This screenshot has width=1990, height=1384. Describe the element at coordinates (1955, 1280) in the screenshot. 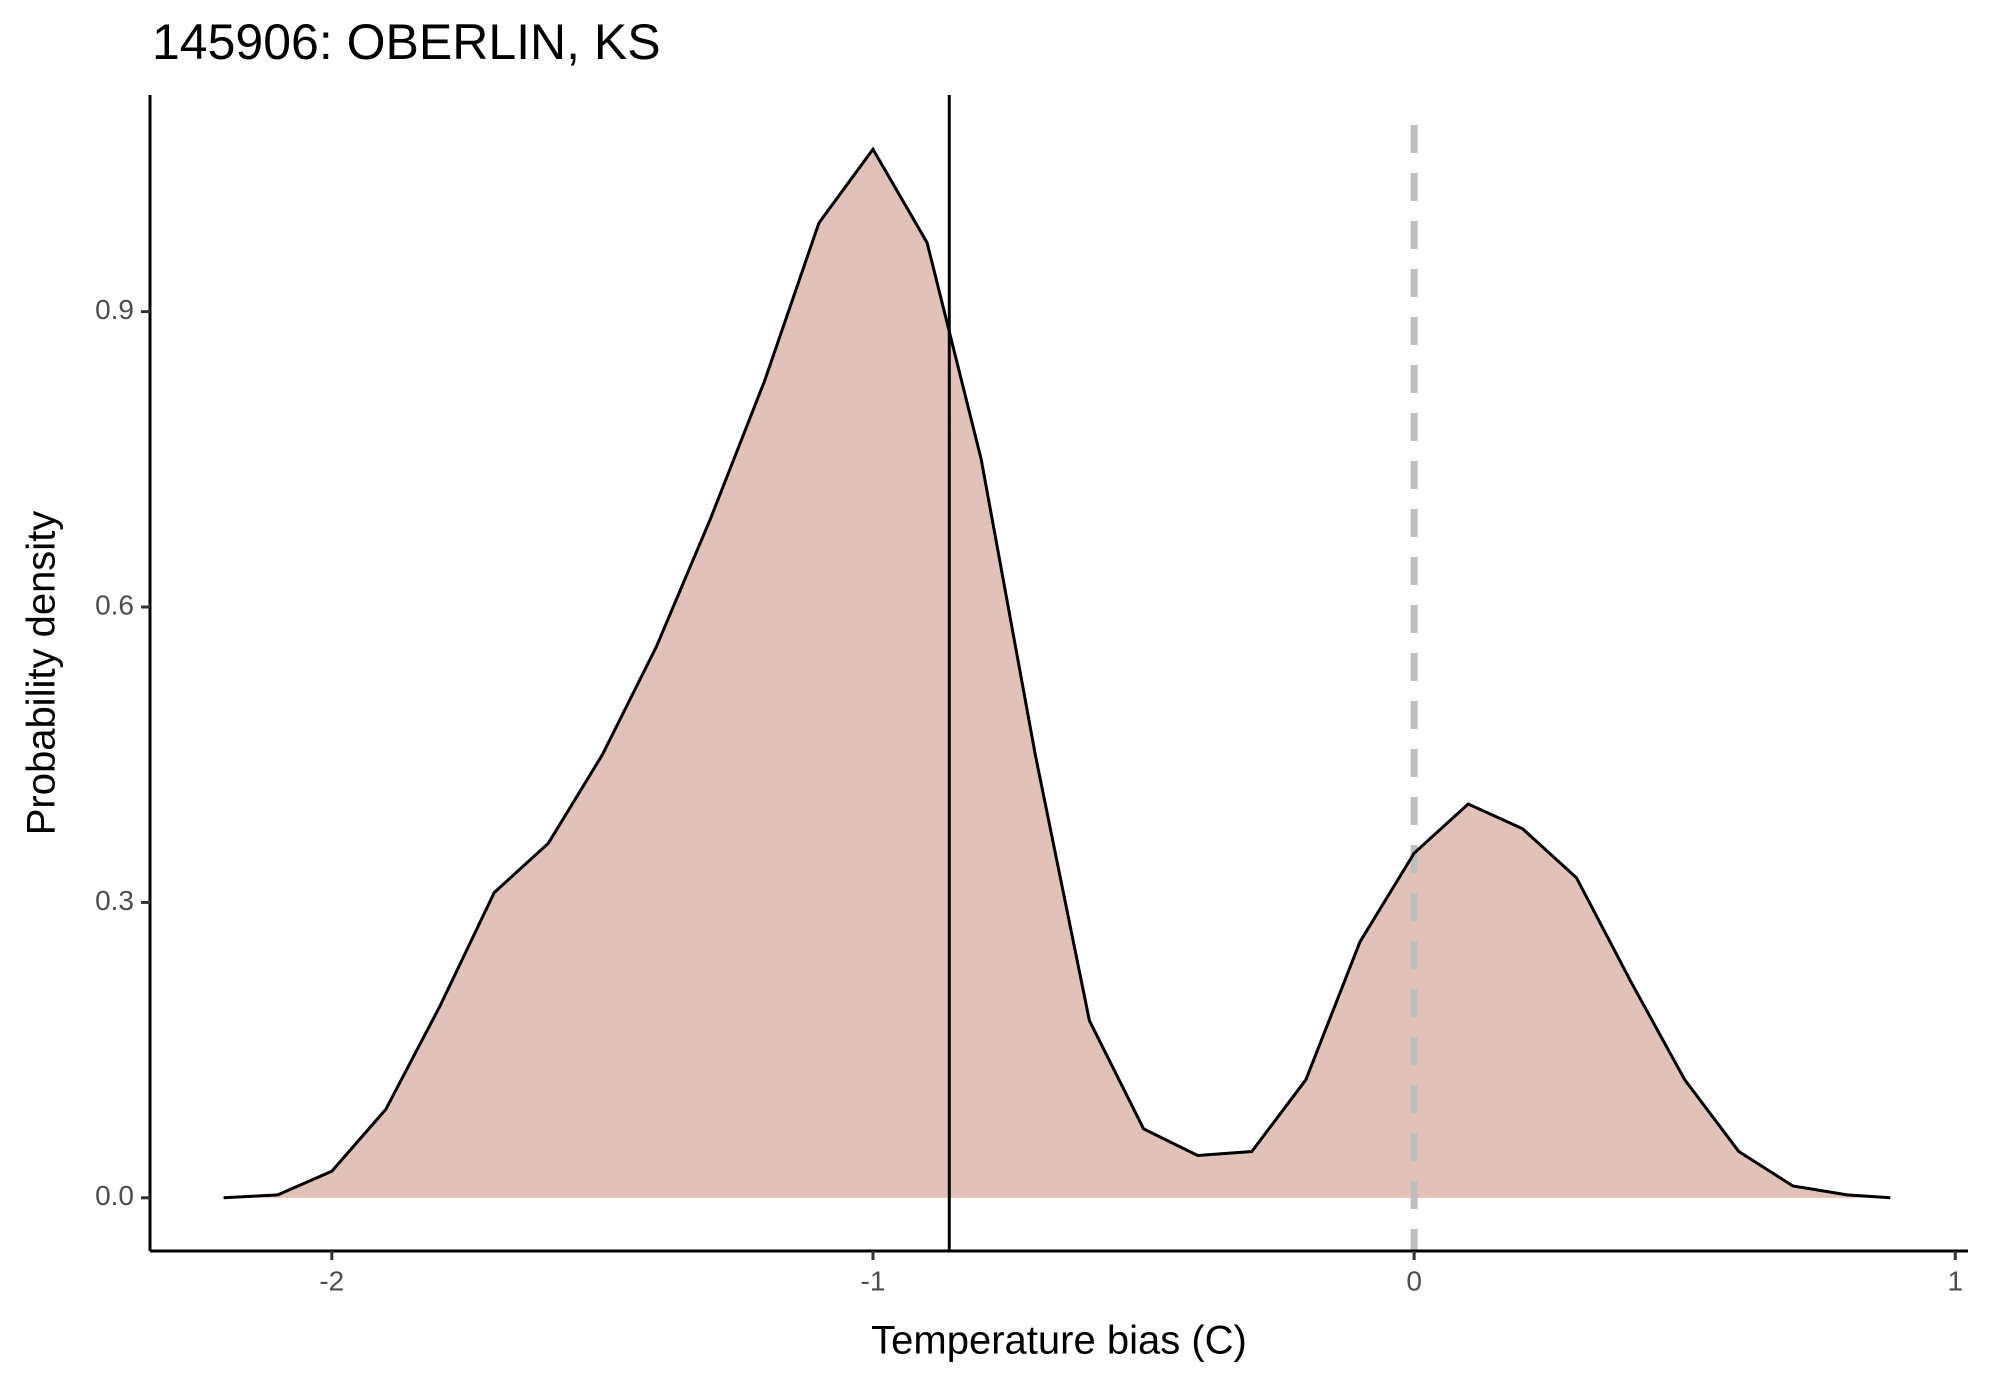

I see `x-tick-label: 1` at that location.